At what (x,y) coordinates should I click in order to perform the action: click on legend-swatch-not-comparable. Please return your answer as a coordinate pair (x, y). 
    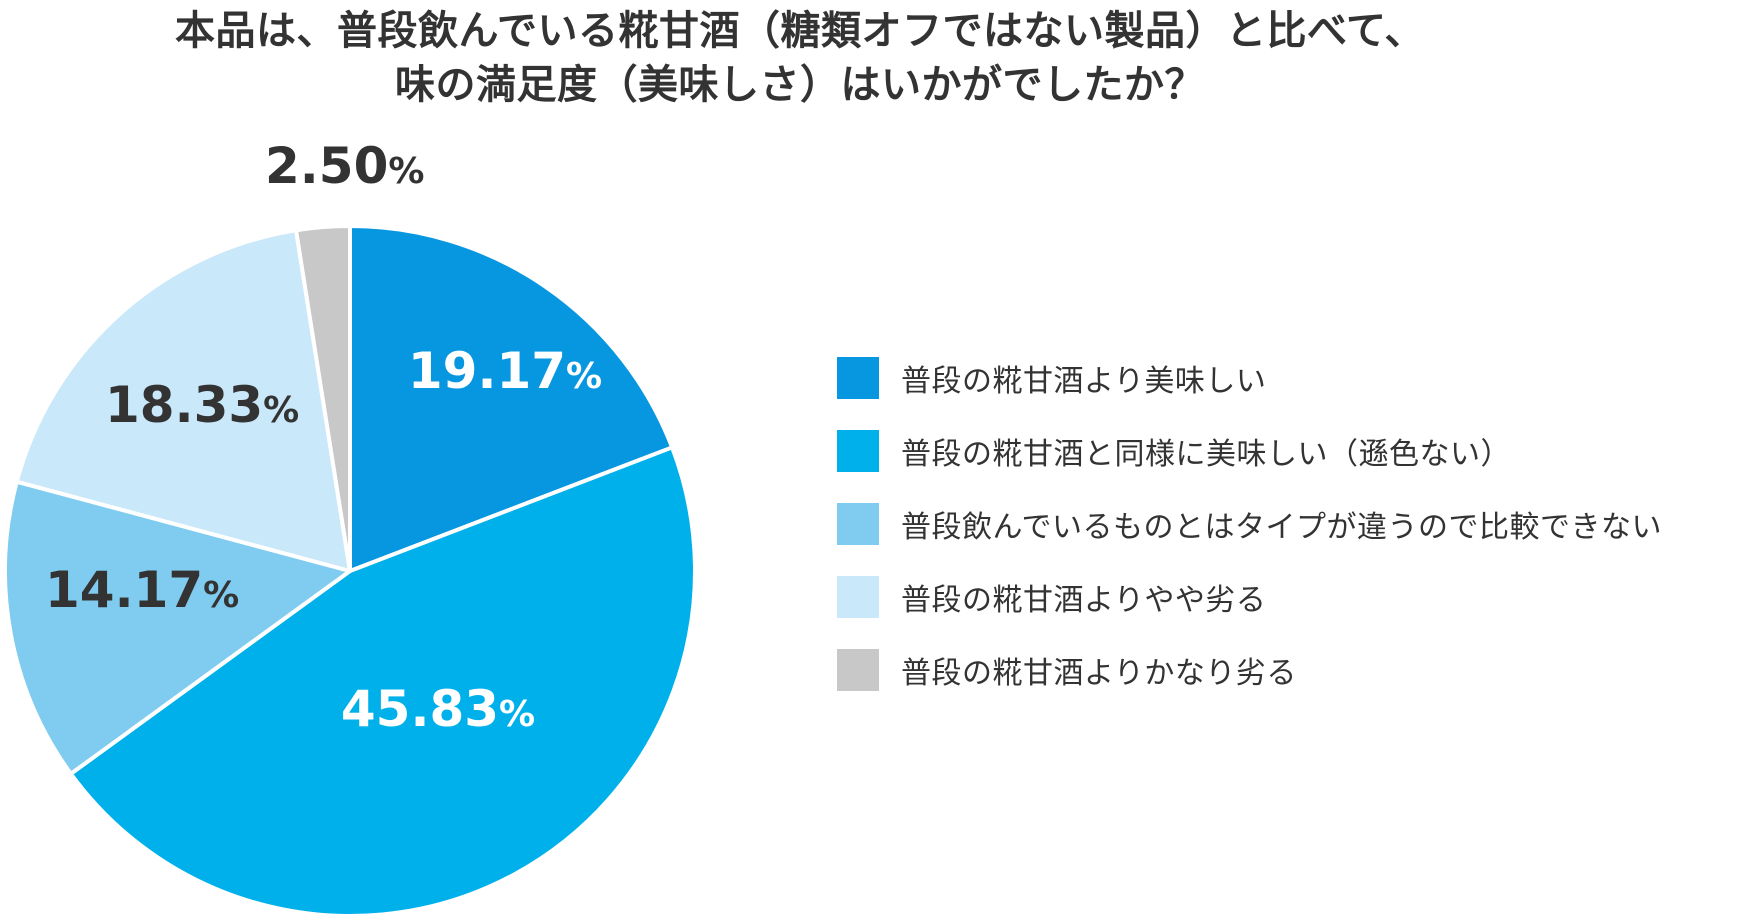
    Looking at the image, I should click on (858, 524).